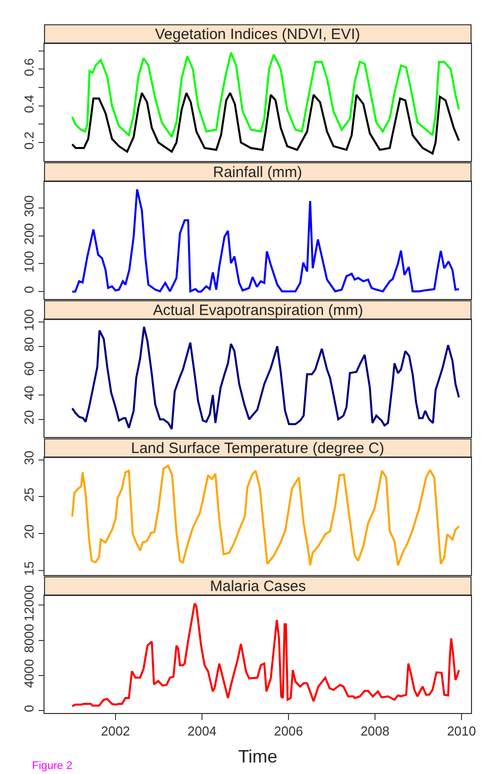 This screenshot has width=481, height=774. Describe the element at coordinates (28, 206) in the screenshot. I see `y-tick-label: 300` at that location.